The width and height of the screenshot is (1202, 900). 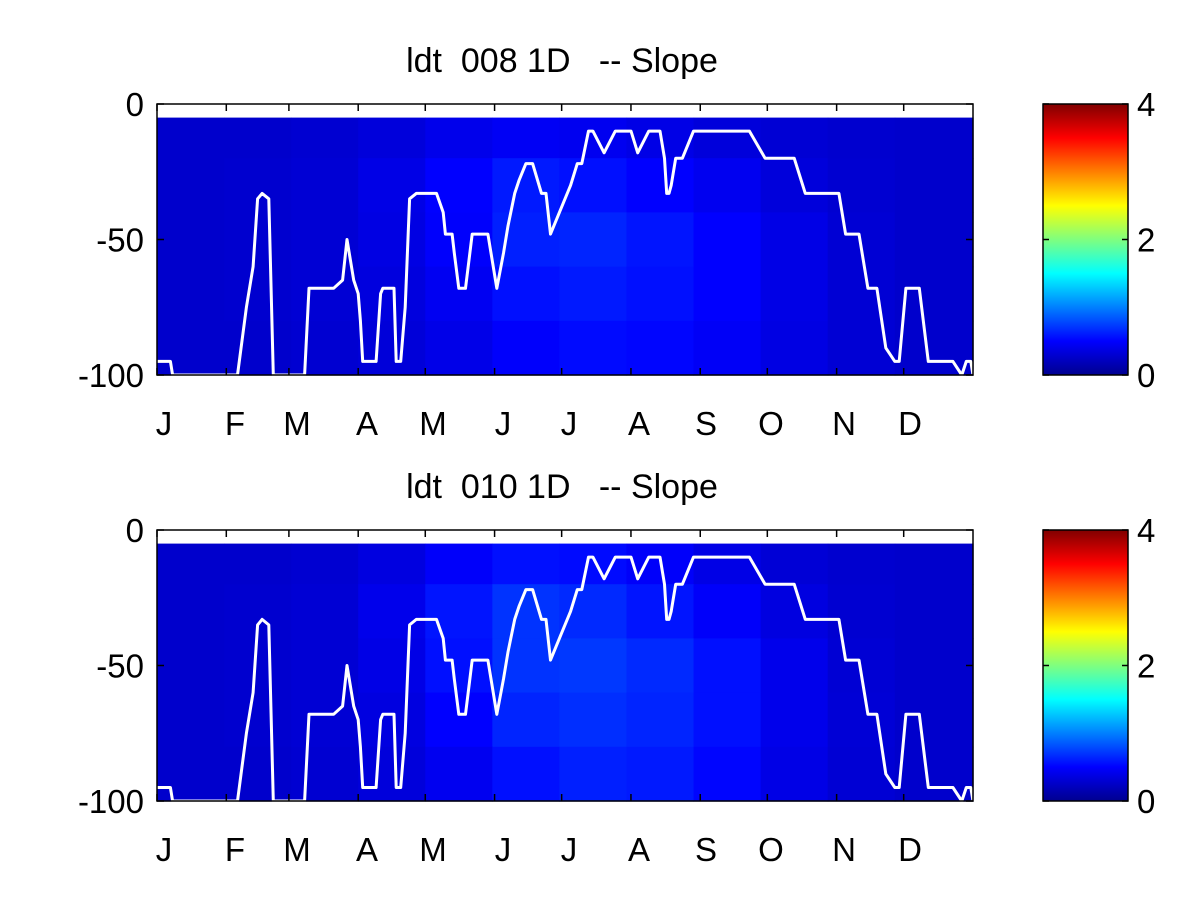 I want to click on y-tick-label: -50, so click(x=120, y=666).